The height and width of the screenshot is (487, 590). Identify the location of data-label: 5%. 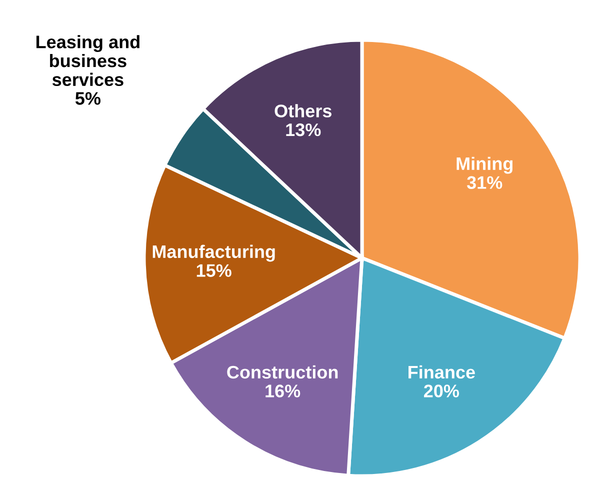
(88, 98).